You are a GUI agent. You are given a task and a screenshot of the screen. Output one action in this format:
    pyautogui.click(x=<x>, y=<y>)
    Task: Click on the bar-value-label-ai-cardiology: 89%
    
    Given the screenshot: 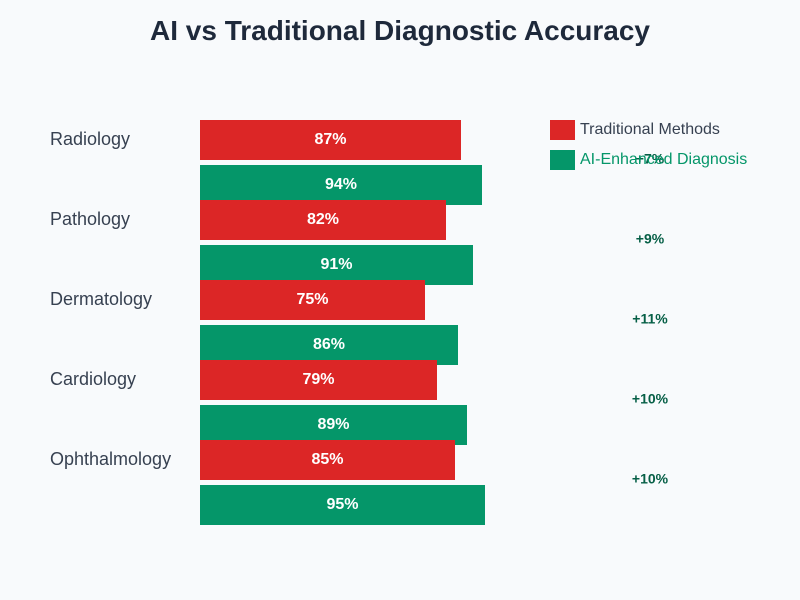 What is the action you would take?
    pyautogui.click(x=333, y=424)
    